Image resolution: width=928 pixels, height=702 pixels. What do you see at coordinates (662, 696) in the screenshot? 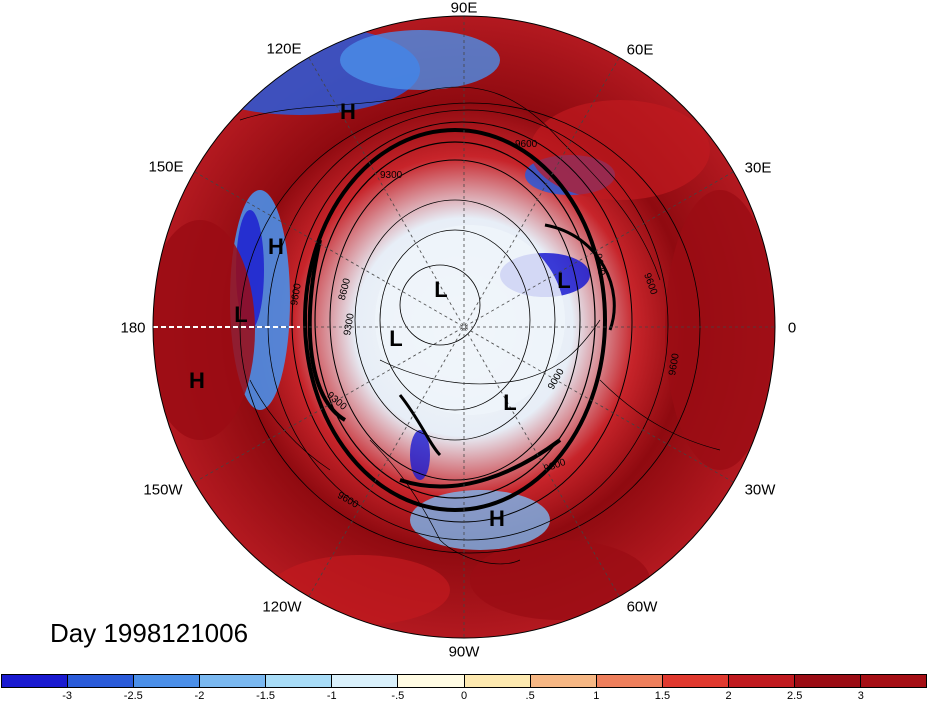
I see `colorbar-tick-label: 1.5` at bounding box center [662, 696].